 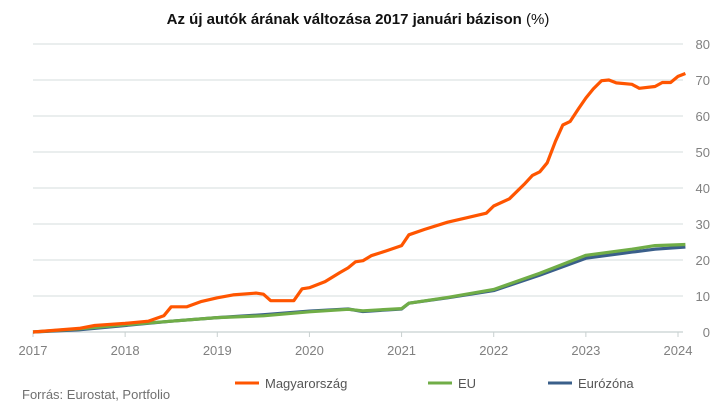 I want to click on y-tick-label: 70, so click(x=703, y=80).